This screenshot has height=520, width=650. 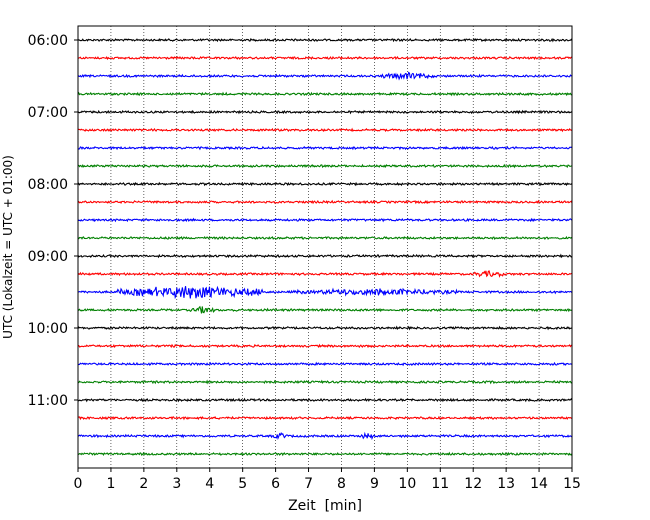 What do you see at coordinates (48, 401) in the screenshot?
I see `y-tick-label: 11:00` at bounding box center [48, 401].